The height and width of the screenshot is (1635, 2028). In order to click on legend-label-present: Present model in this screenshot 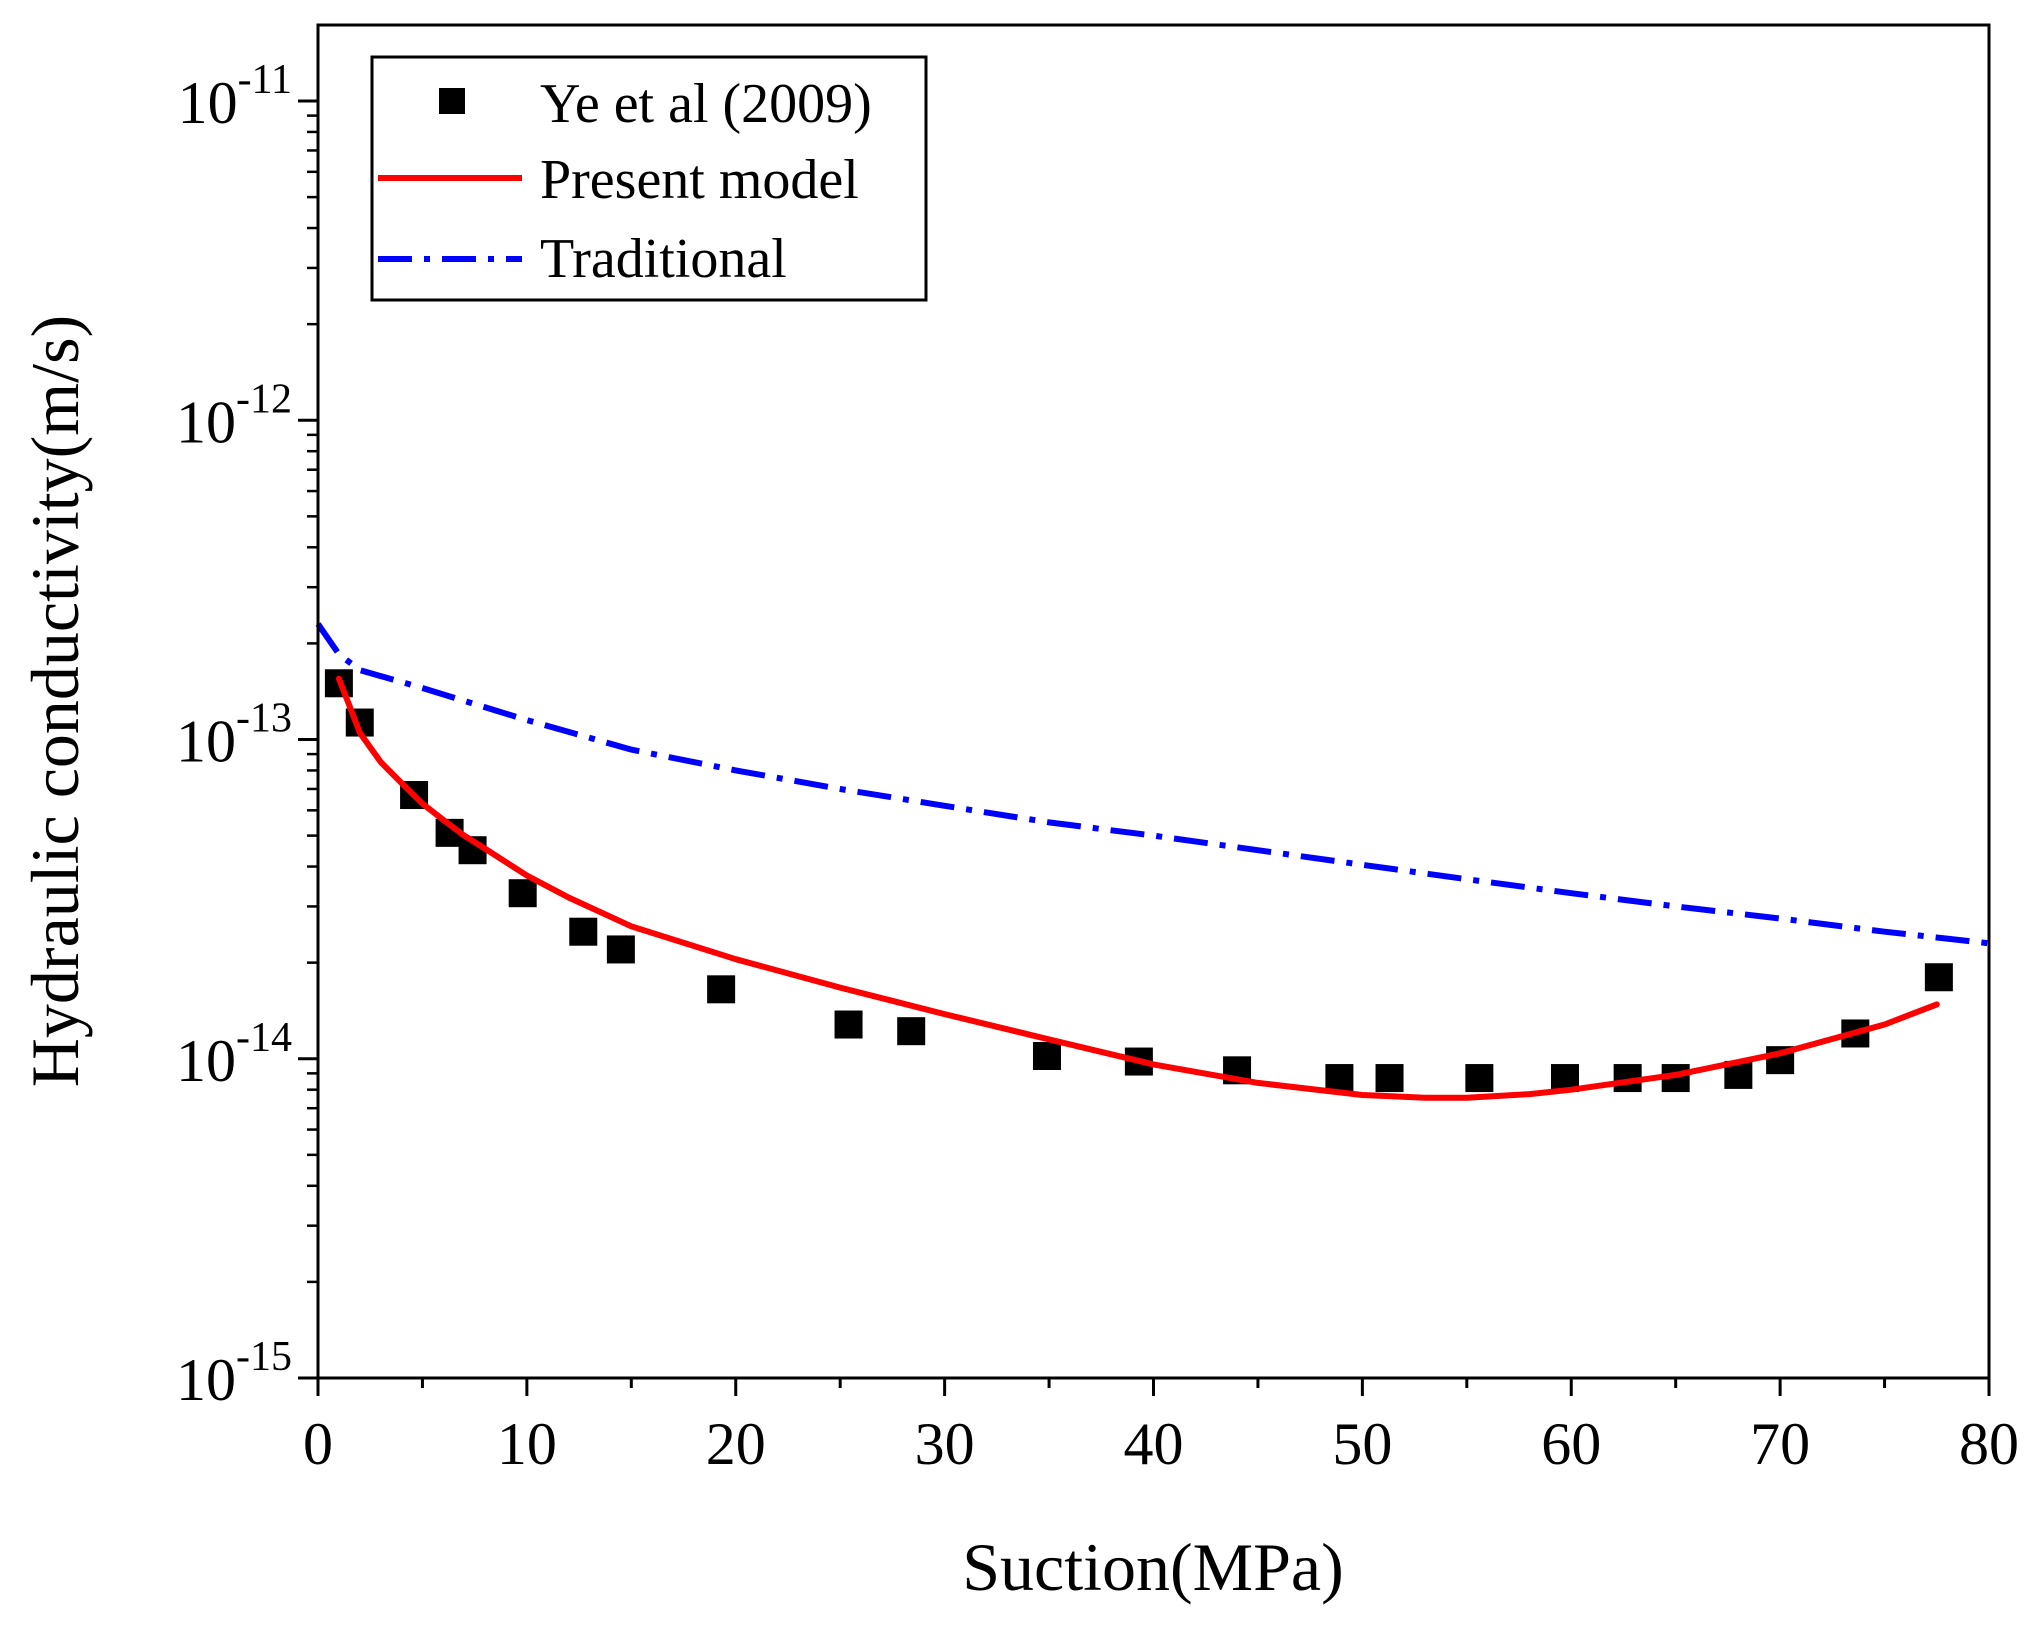, I will do `click(699, 180)`.